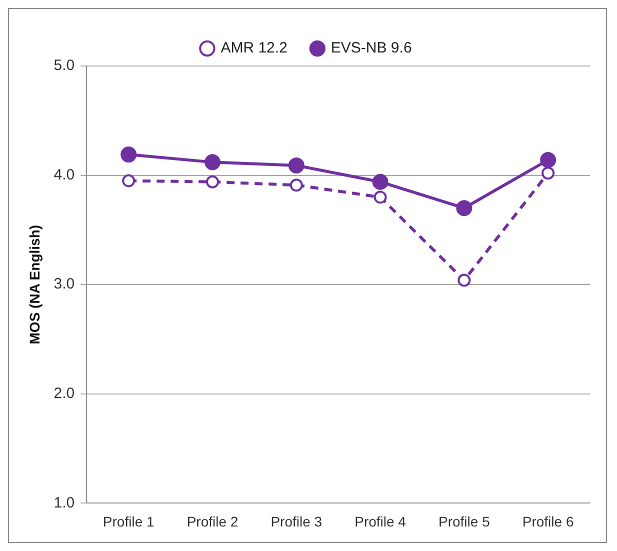 The height and width of the screenshot is (551, 617). Describe the element at coordinates (380, 521) in the screenshot. I see `x-tick-label: Profile 4` at that location.